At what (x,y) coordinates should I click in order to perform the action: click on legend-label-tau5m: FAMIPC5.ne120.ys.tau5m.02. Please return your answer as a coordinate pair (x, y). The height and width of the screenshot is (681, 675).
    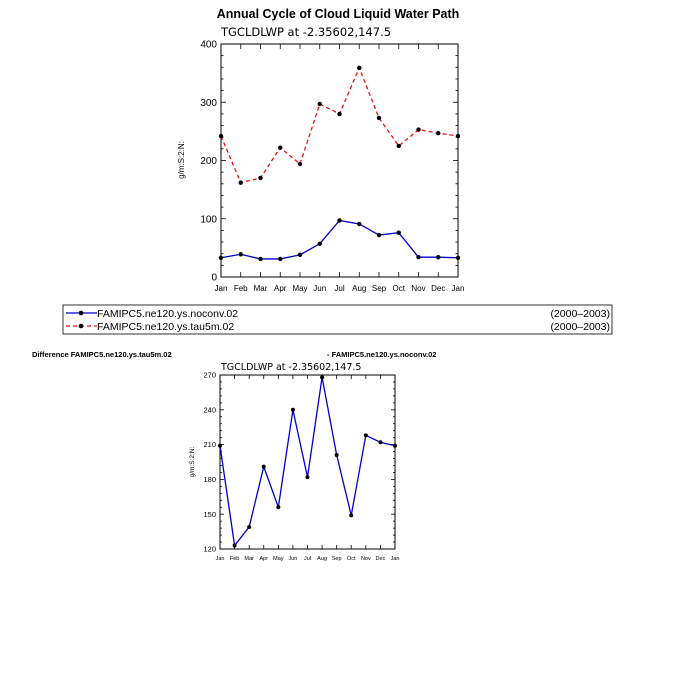
    Looking at the image, I should click on (165, 327).